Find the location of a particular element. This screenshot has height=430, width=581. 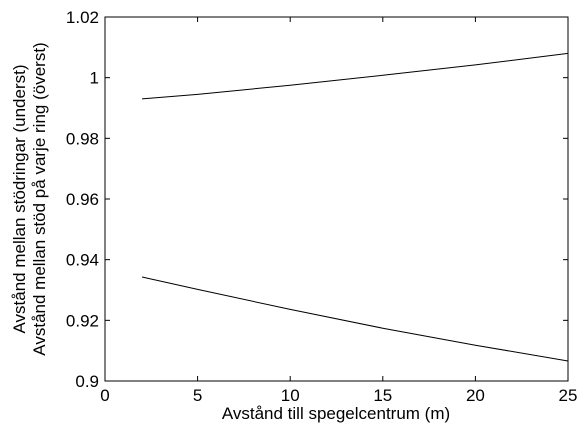

x-tick-label: 15 is located at coordinates (382, 395).